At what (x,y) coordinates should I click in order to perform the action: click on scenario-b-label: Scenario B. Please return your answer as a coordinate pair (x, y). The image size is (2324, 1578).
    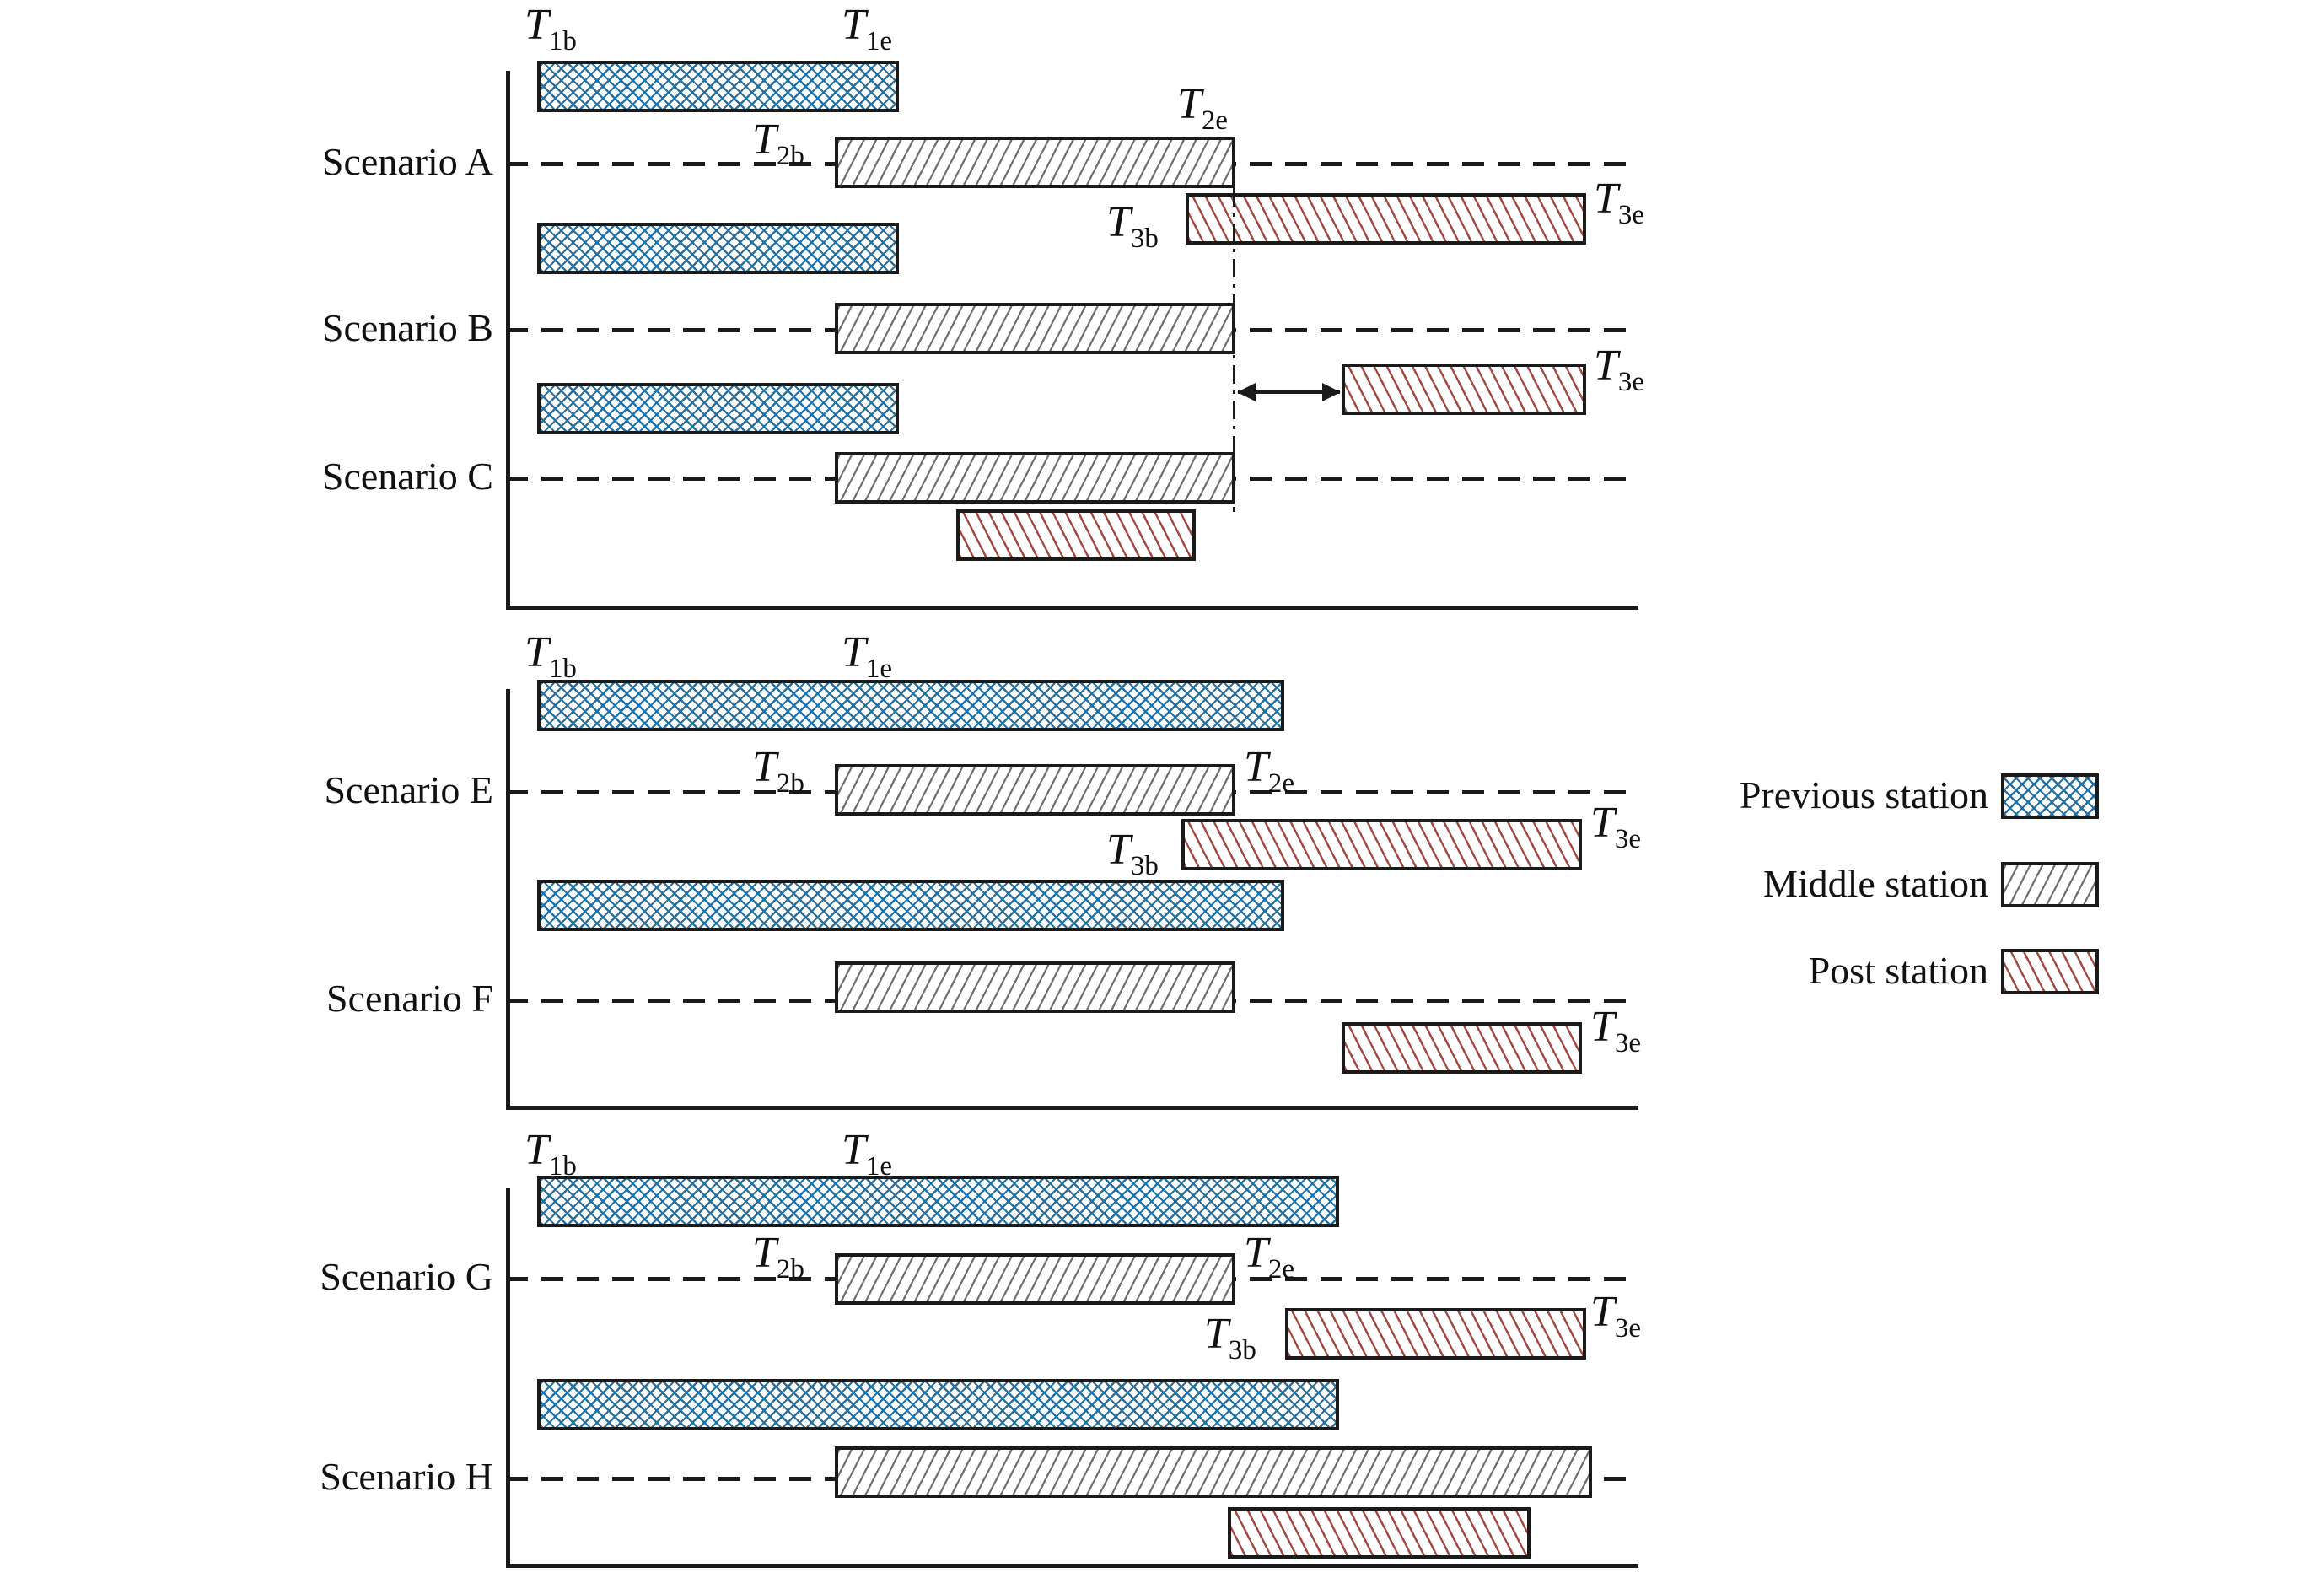
    Looking at the image, I should click on (407, 328).